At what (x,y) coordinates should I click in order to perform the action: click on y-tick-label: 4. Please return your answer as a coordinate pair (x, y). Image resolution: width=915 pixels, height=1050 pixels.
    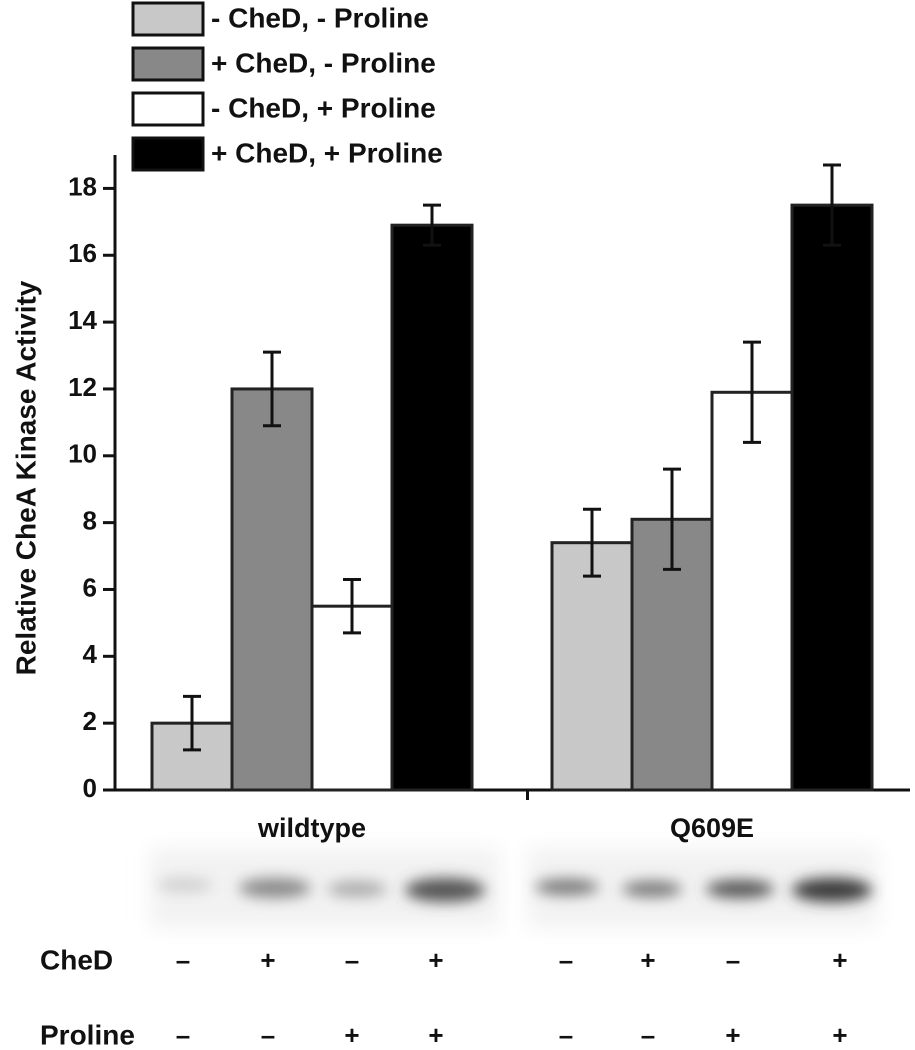
    Looking at the image, I should click on (90, 654).